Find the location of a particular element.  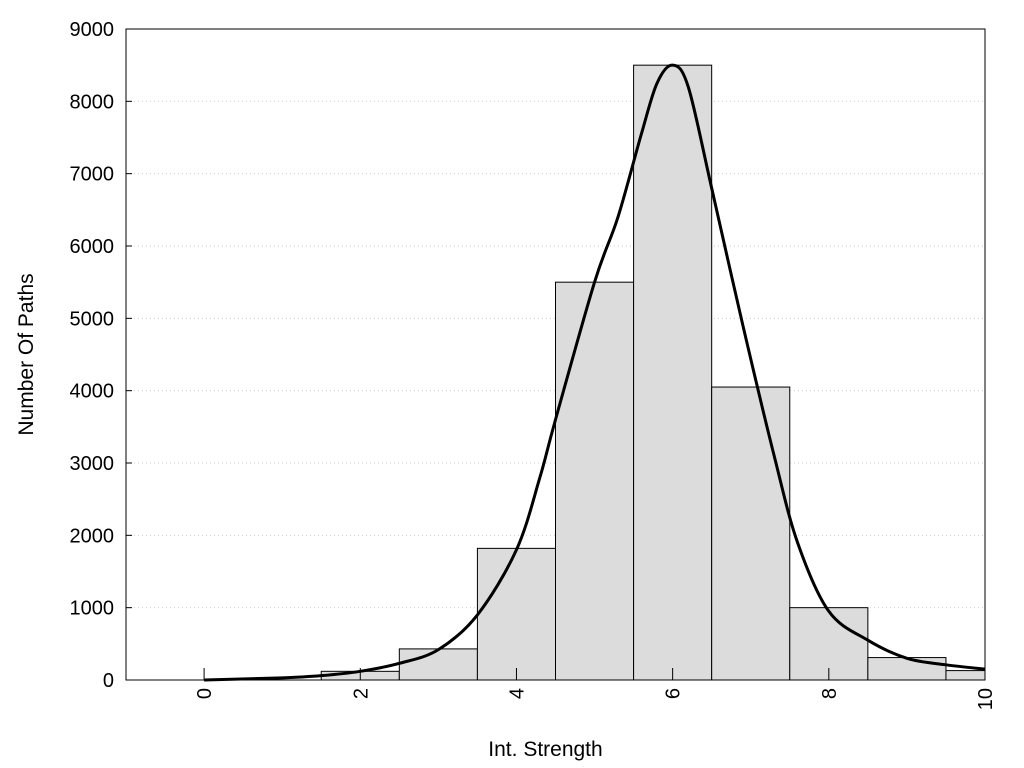

x-tick-label: 8 is located at coordinates (830, 693).